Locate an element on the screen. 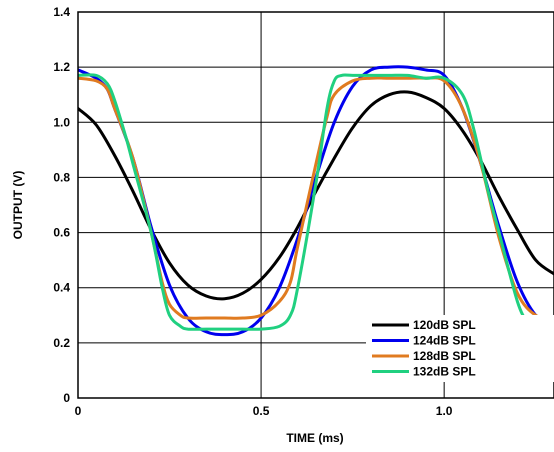 Image resolution: width=554 pixels, height=452 pixels. y-tick-label: 0.8 is located at coordinates (61, 177).